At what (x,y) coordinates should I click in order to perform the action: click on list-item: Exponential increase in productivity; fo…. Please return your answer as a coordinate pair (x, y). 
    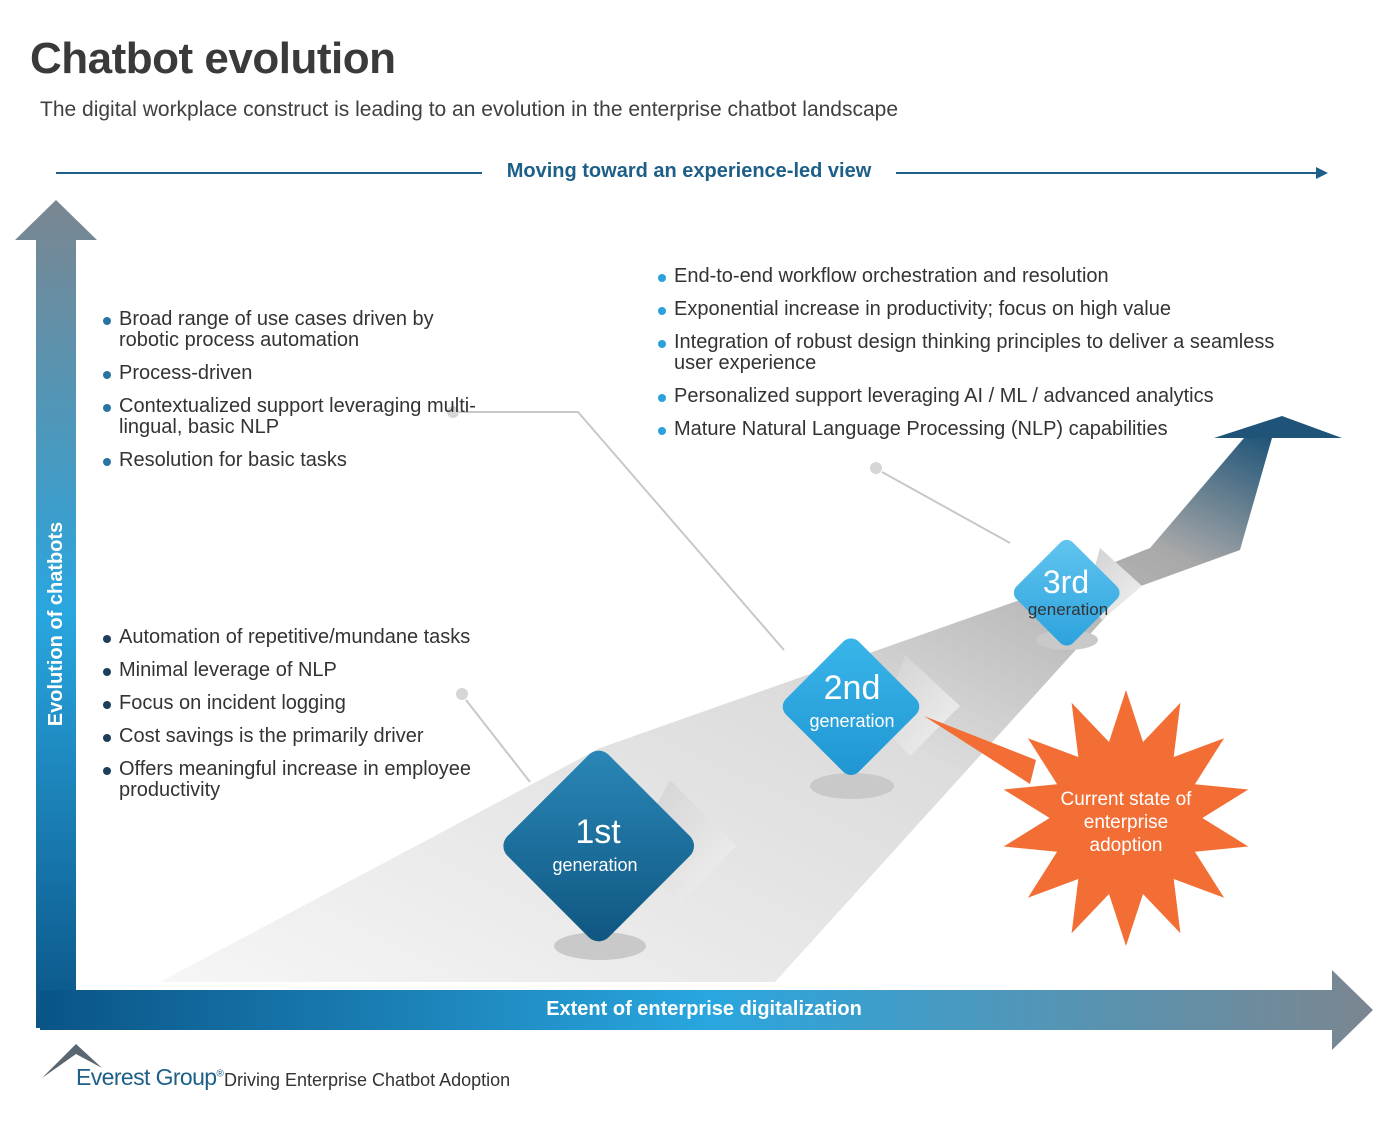
    Looking at the image, I should click on (968, 309).